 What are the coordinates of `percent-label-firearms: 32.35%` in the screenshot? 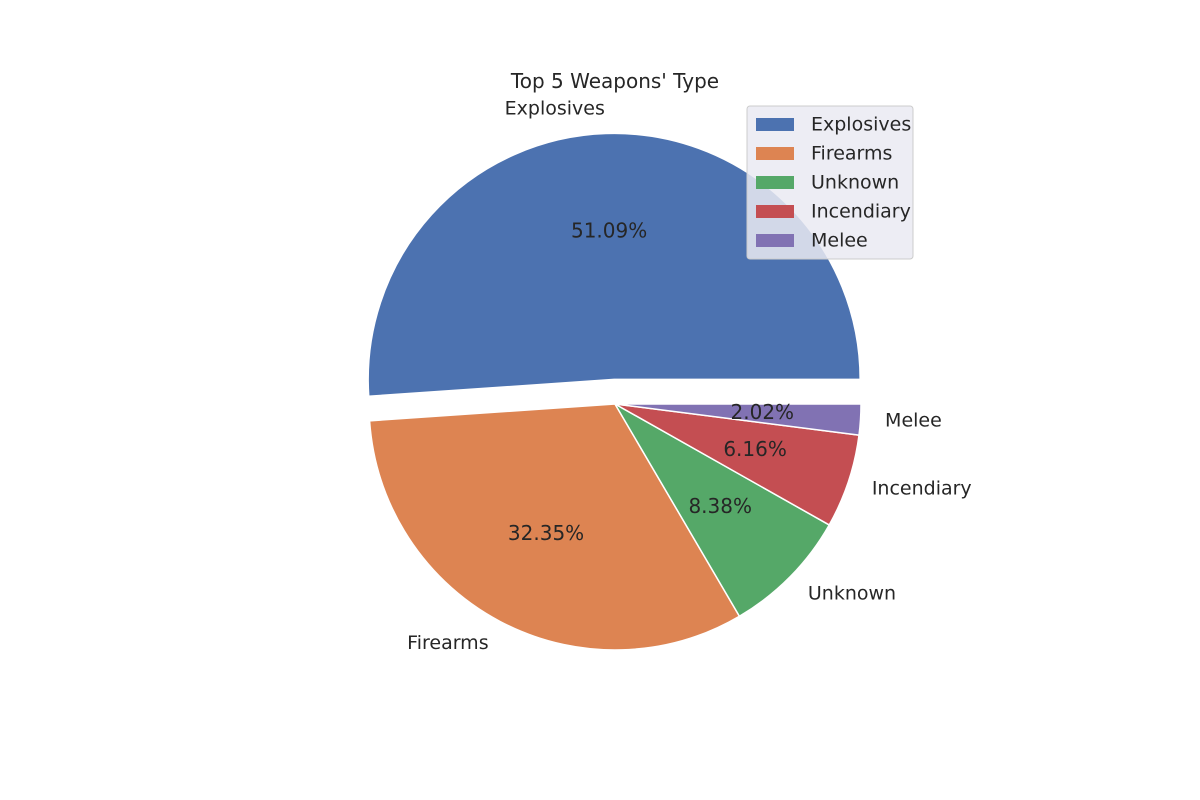 It's located at (546, 533).